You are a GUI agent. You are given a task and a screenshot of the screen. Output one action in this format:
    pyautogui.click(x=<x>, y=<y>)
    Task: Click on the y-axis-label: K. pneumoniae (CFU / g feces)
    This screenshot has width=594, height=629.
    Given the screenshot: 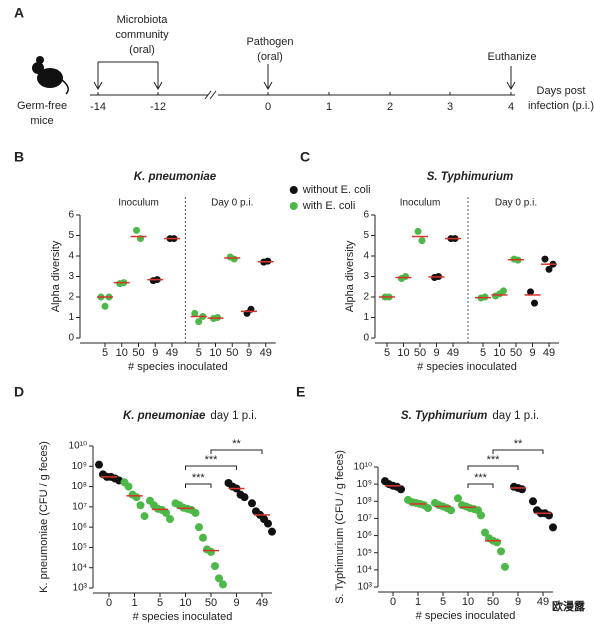 What is the action you would take?
    pyautogui.click(x=44, y=517)
    